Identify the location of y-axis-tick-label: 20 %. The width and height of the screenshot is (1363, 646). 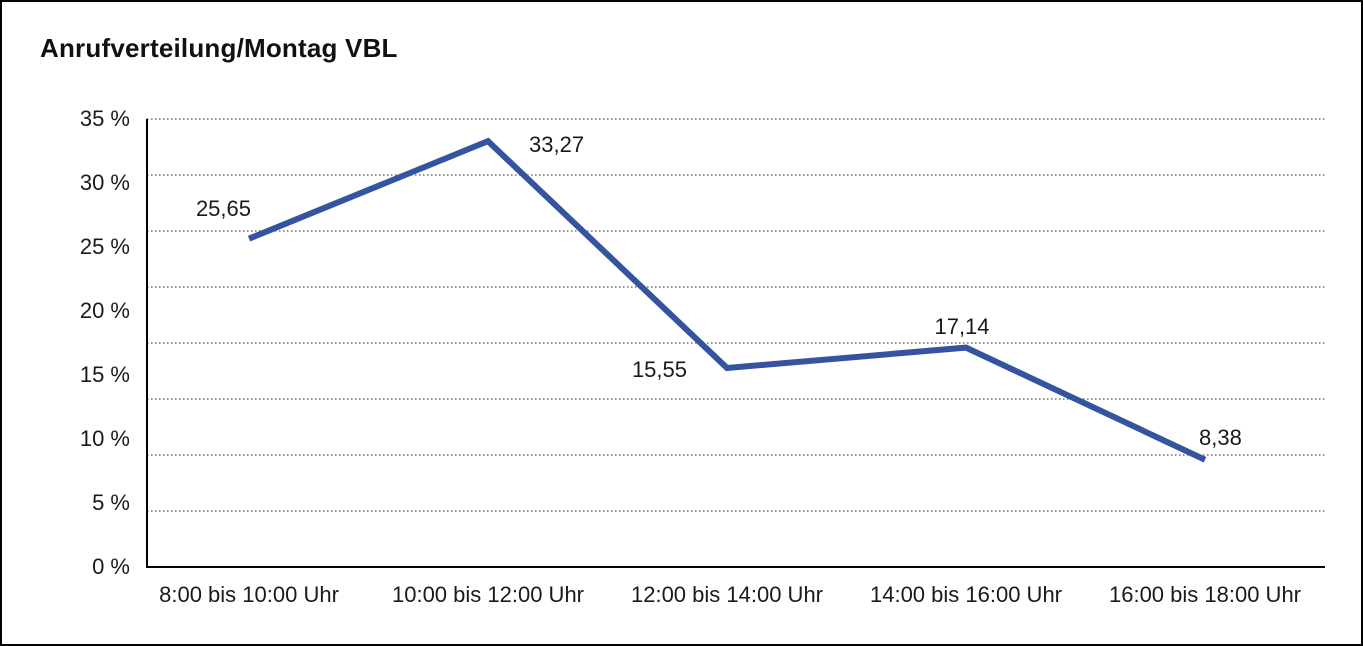
(104, 310).